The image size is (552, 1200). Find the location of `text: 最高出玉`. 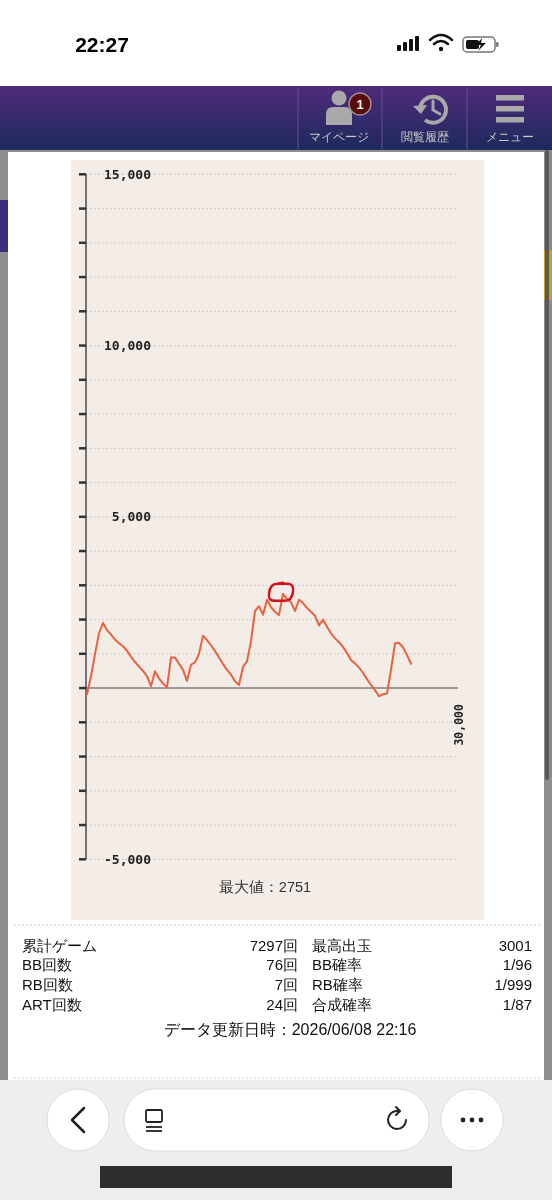

text: 最高出玉 is located at coordinates (342, 945).